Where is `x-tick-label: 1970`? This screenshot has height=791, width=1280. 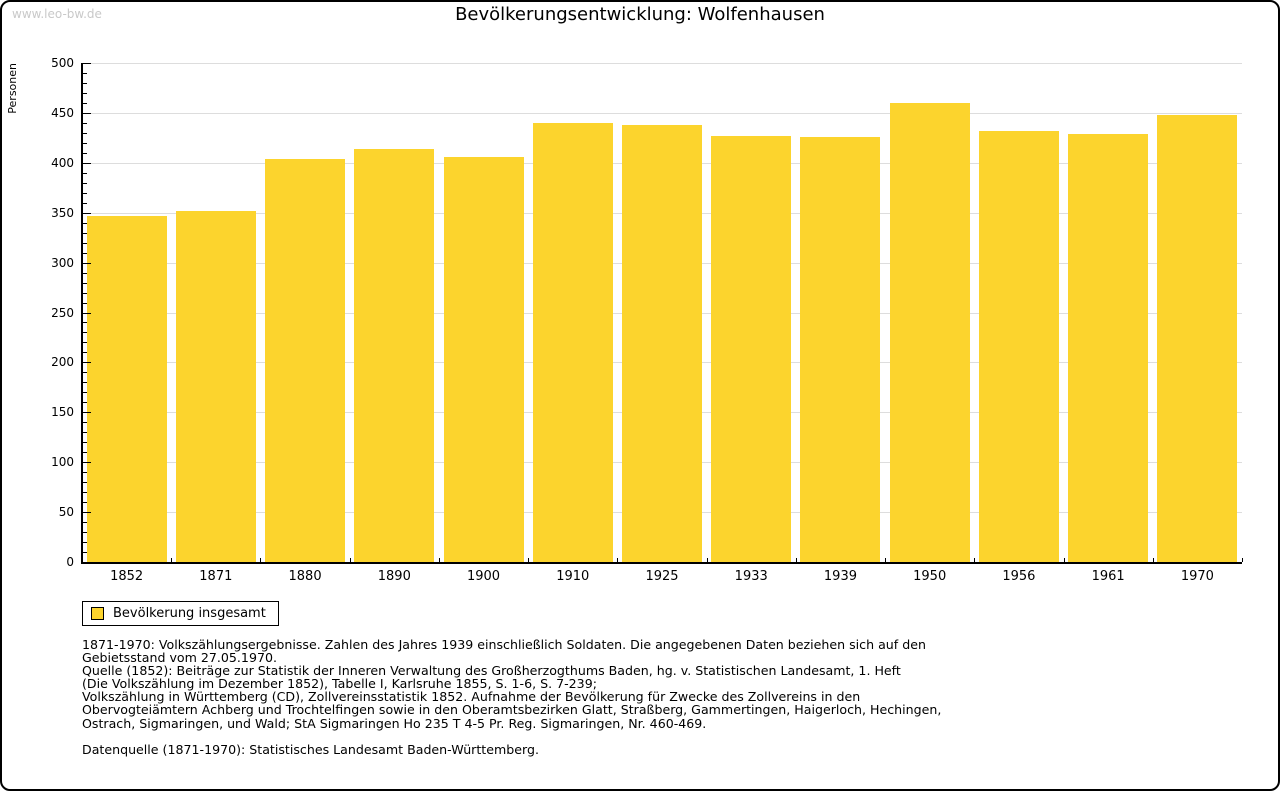 x-tick-label: 1970 is located at coordinates (1197, 576).